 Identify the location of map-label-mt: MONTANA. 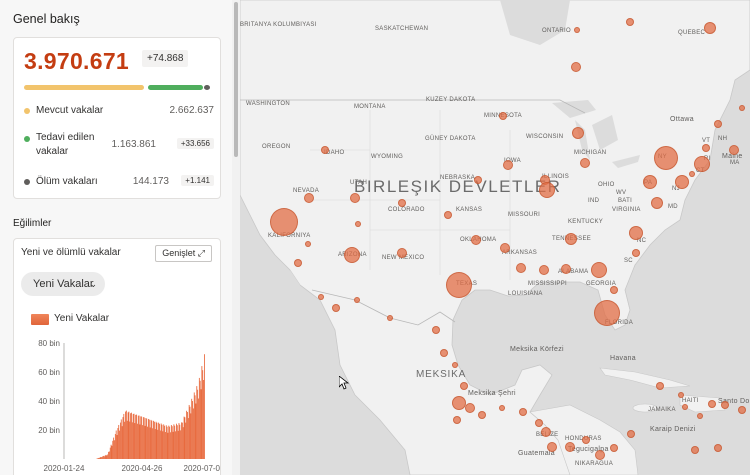
(370, 107).